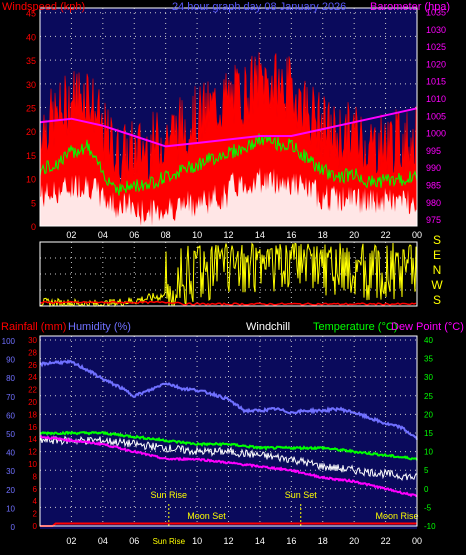  What do you see at coordinates (32, 452) in the screenshot?
I see `rainfall-tick-label: 12` at bounding box center [32, 452].